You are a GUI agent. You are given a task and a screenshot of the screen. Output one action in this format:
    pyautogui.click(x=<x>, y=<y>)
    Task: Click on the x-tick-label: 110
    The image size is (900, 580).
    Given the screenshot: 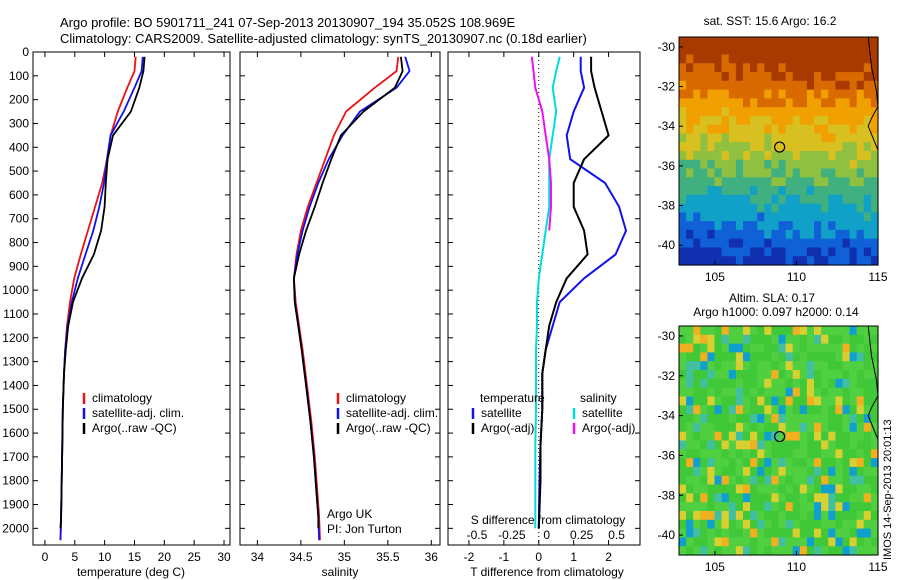 What is the action you would take?
    pyautogui.click(x=796, y=567)
    